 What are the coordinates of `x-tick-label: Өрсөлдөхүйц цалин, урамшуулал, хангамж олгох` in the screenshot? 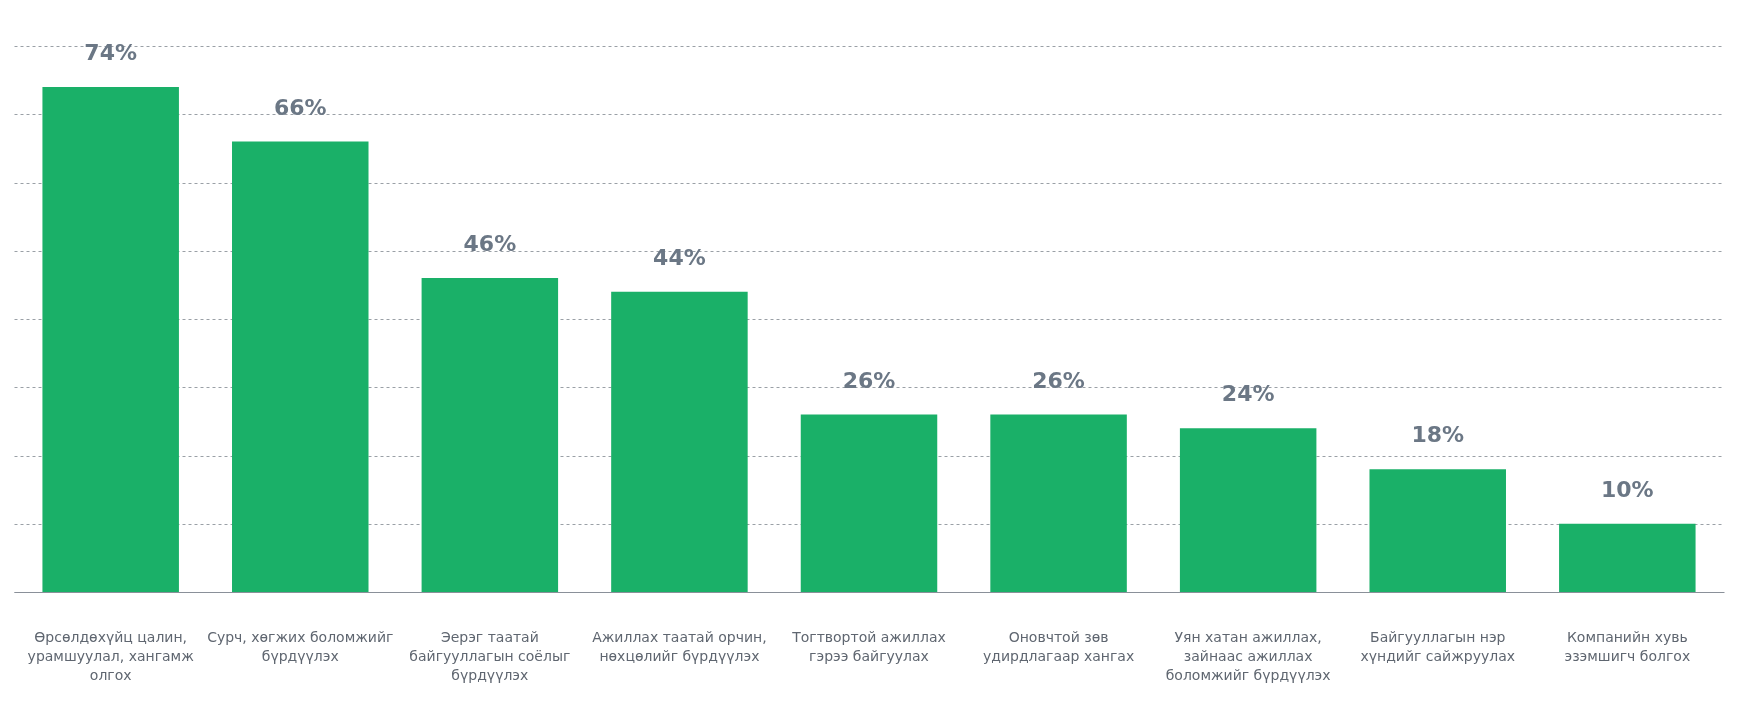 It's located at (111, 655).